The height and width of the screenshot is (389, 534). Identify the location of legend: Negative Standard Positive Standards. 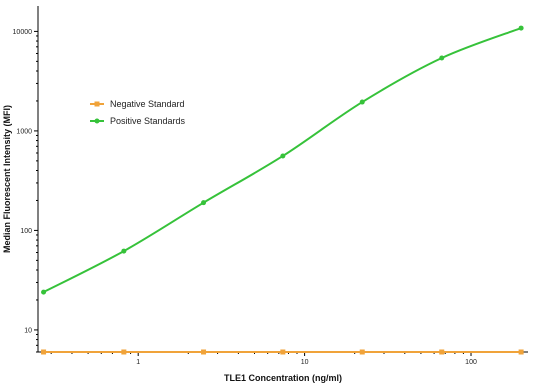
(138, 112).